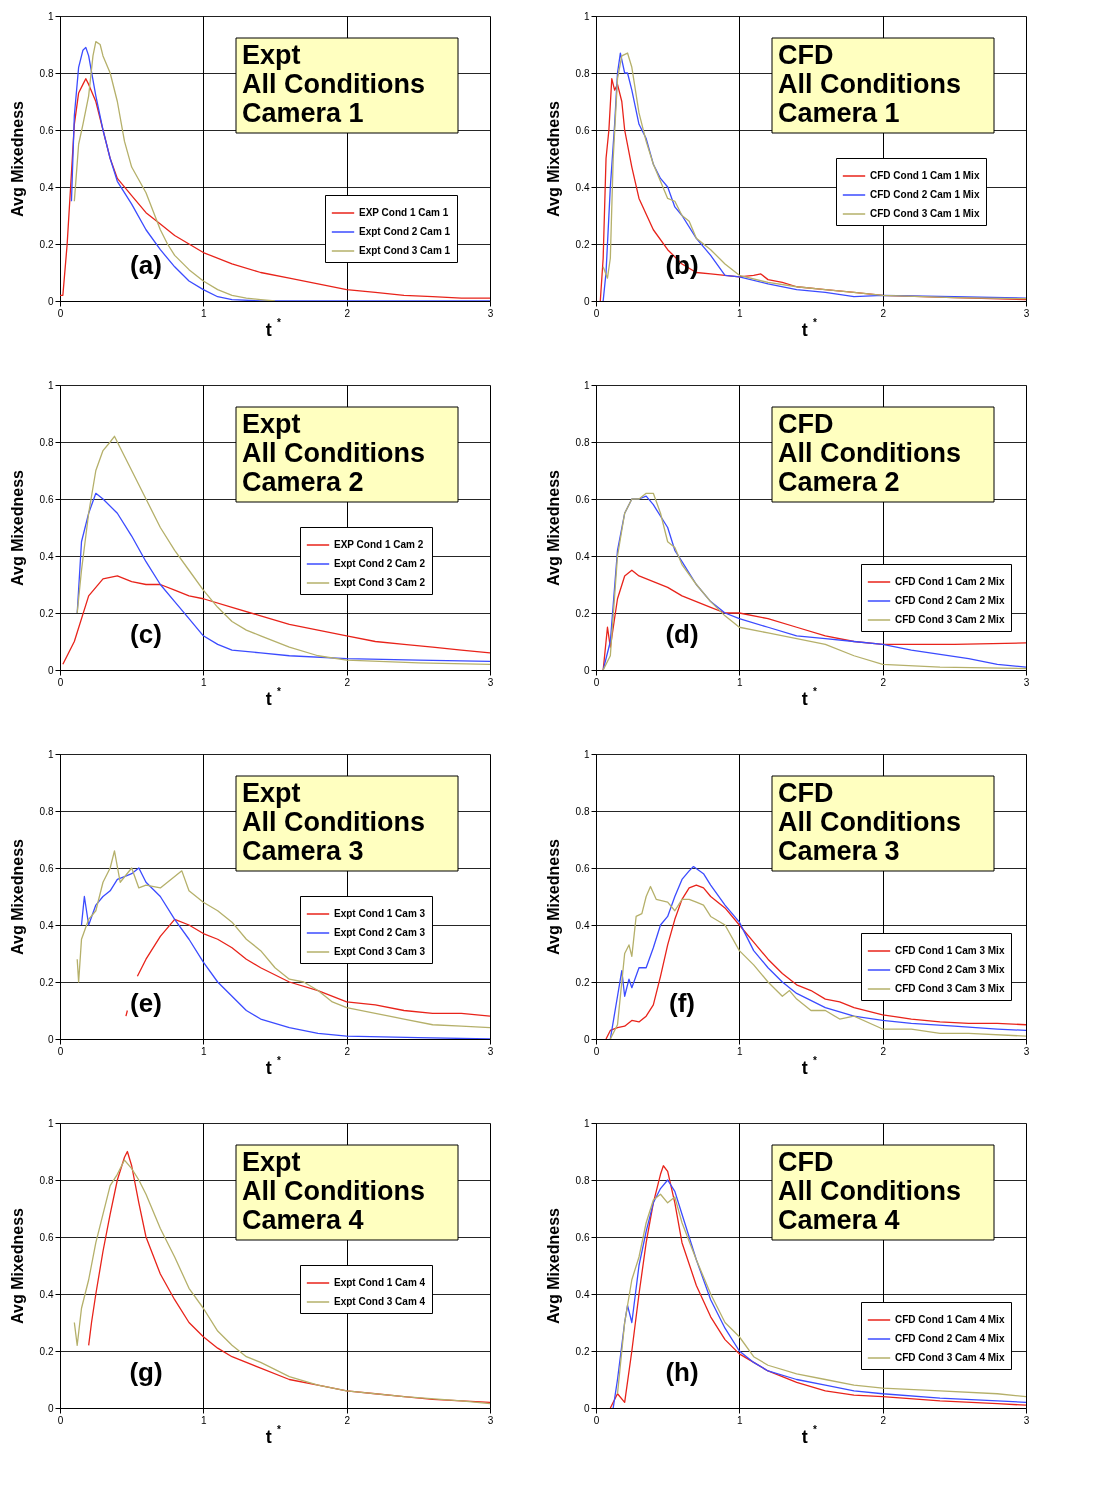  Describe the element at coordinates (405, 231) in the screenshot. I see `legend-label: Expt Cond 2 Cam 1` at that location.